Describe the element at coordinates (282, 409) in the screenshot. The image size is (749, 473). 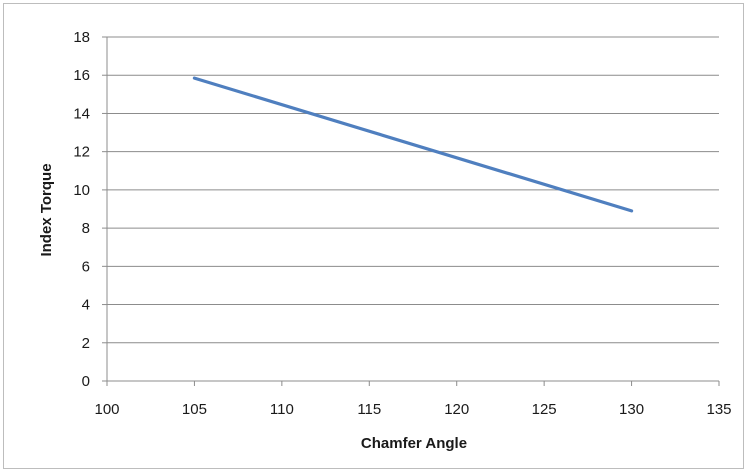
I see `x-tick-label: 110` at that location.